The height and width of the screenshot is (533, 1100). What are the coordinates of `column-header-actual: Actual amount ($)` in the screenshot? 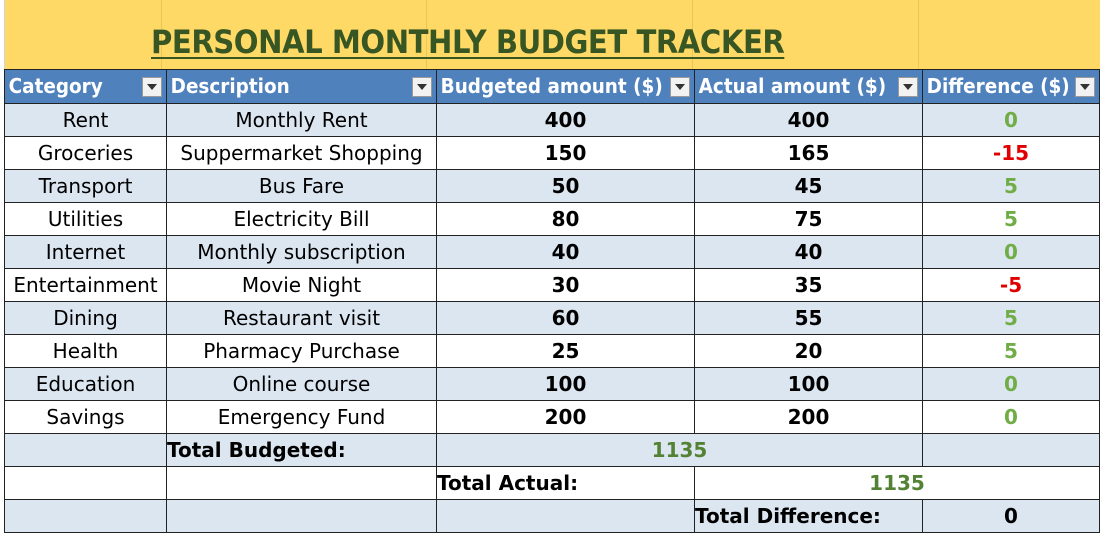 It's located at (808, 86).